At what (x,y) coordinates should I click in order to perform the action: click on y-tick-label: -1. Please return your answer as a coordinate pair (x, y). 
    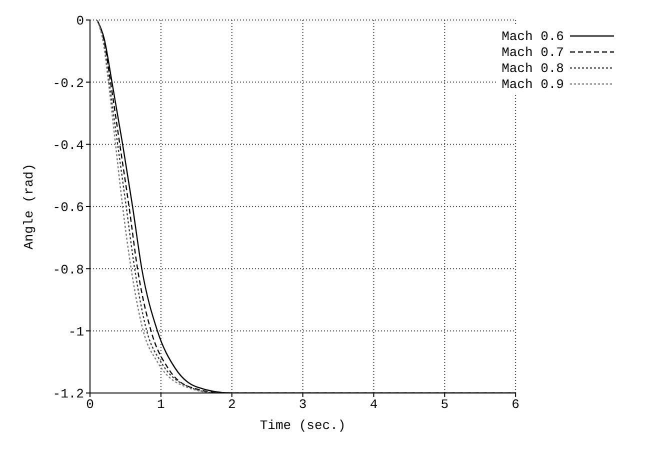
    Looking at the image, I should click on (76, 332).